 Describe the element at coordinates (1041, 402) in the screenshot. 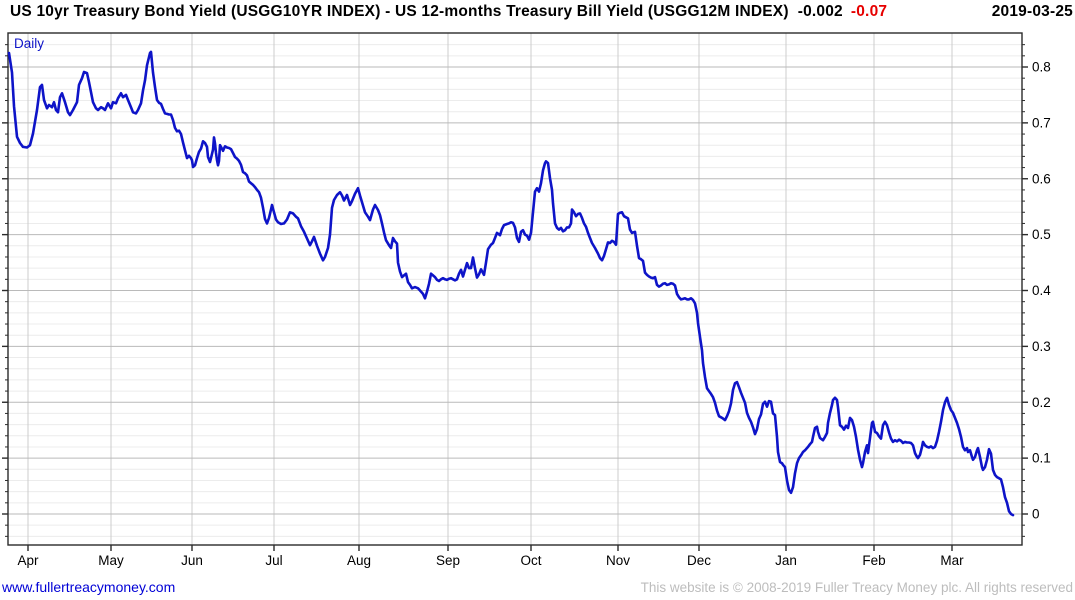

I see `y-tick-label: 0.2` at that location.